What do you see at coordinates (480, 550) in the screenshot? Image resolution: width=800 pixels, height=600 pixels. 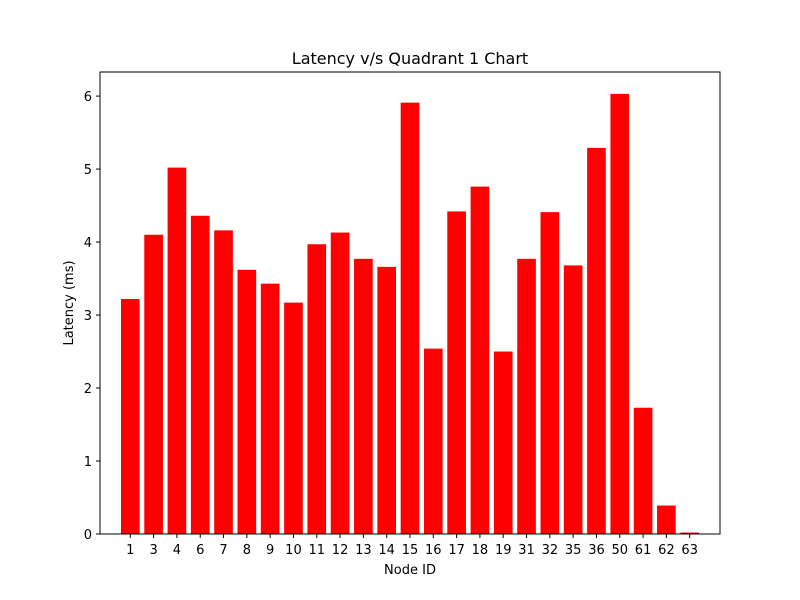 I see `x-tick-label: 18` at bounding box center [480, 550].